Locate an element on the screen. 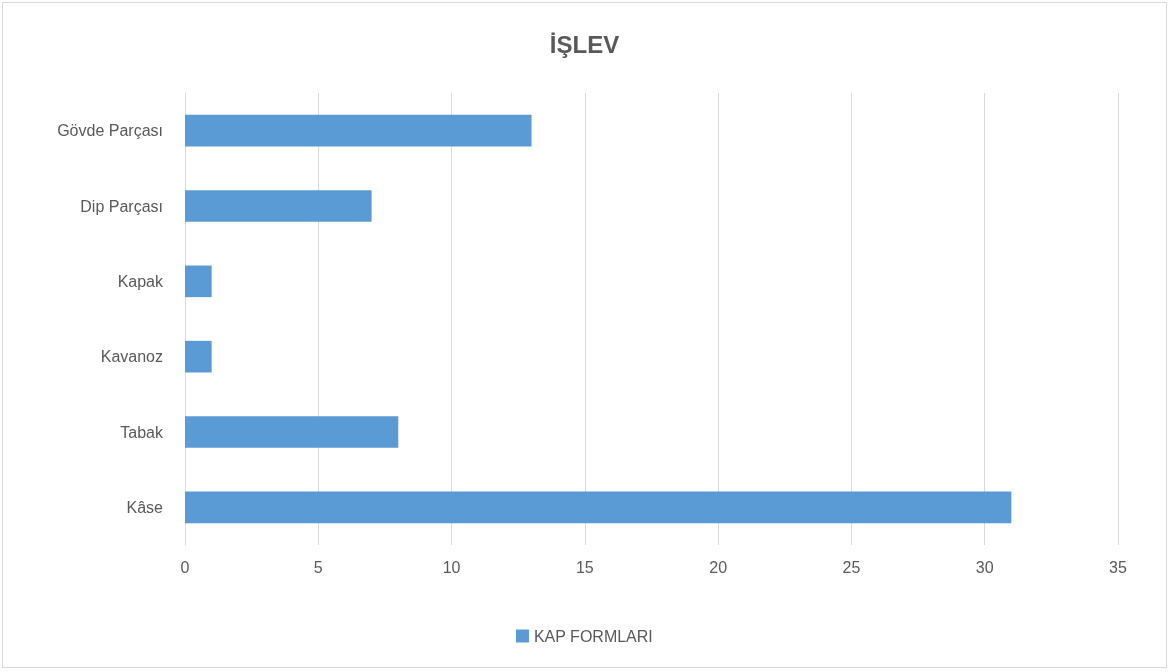 This screenshot has width=1171, height=672. y-tick-label: Kavanoz is located at coordinates (131, 357).